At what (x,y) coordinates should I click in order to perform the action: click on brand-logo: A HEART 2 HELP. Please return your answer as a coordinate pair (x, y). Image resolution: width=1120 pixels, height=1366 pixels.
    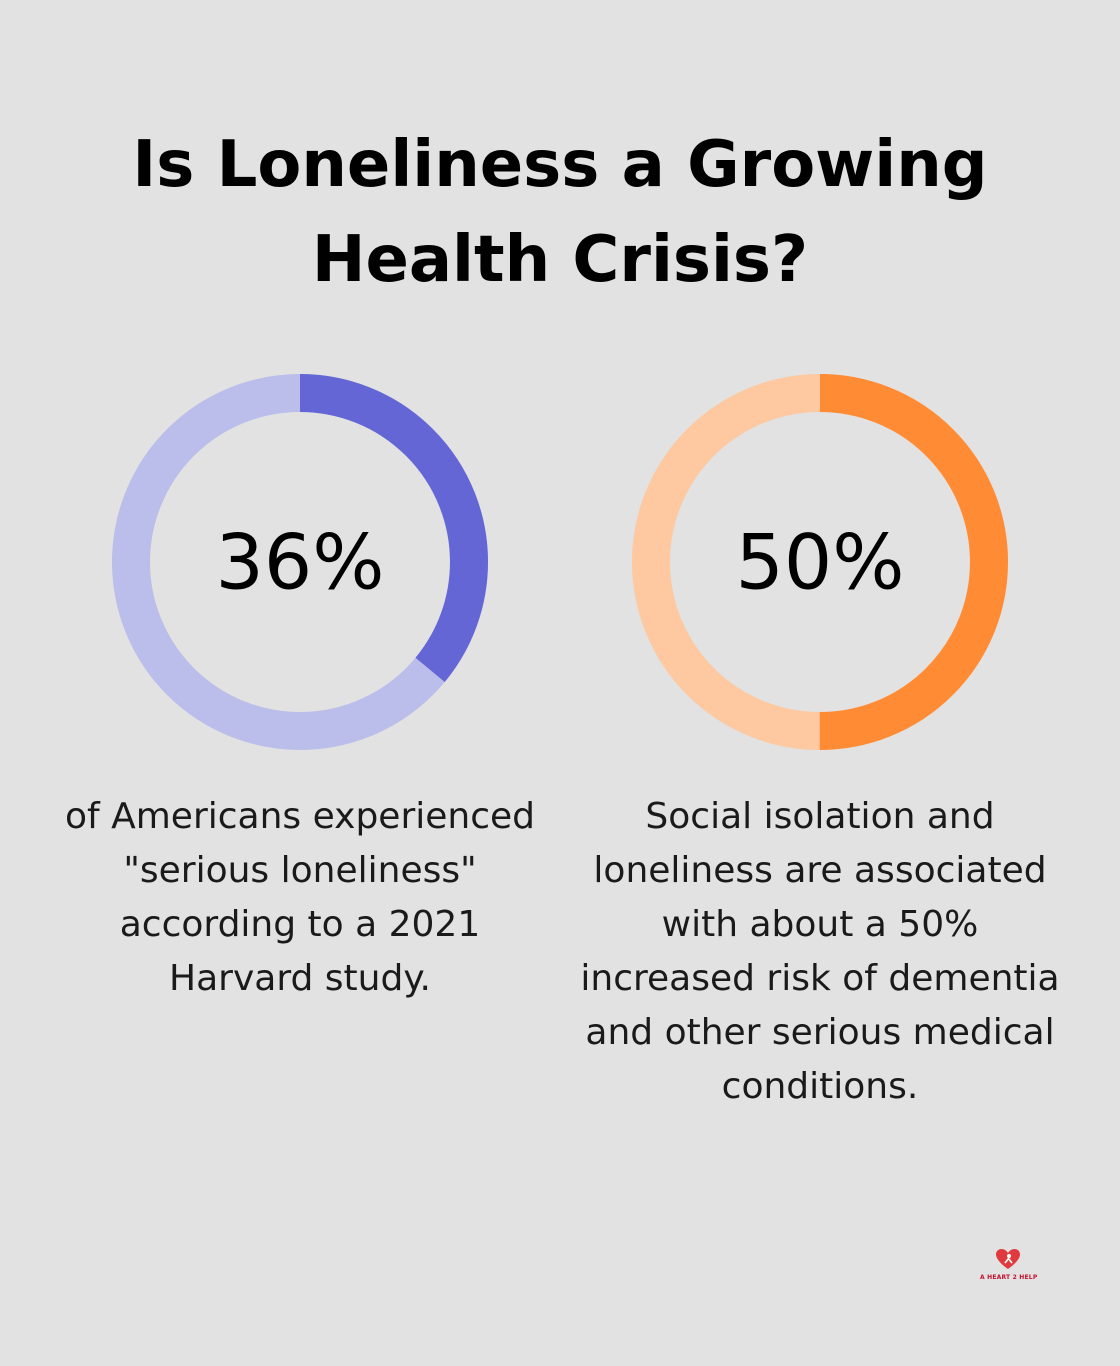
    Looking at the image, I should click on (1009, 1266).